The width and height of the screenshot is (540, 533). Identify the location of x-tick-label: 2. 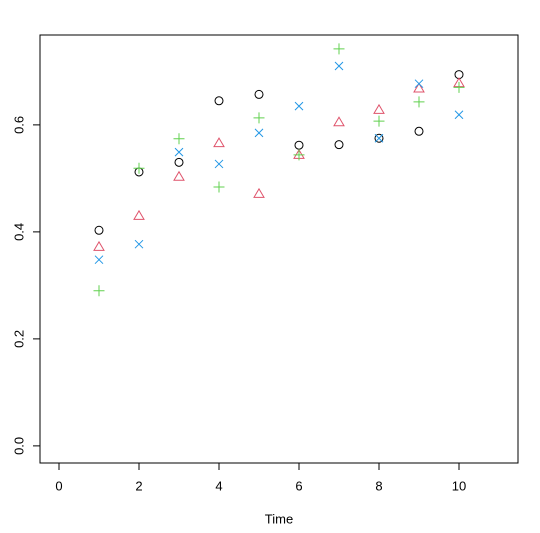
(138, 485).